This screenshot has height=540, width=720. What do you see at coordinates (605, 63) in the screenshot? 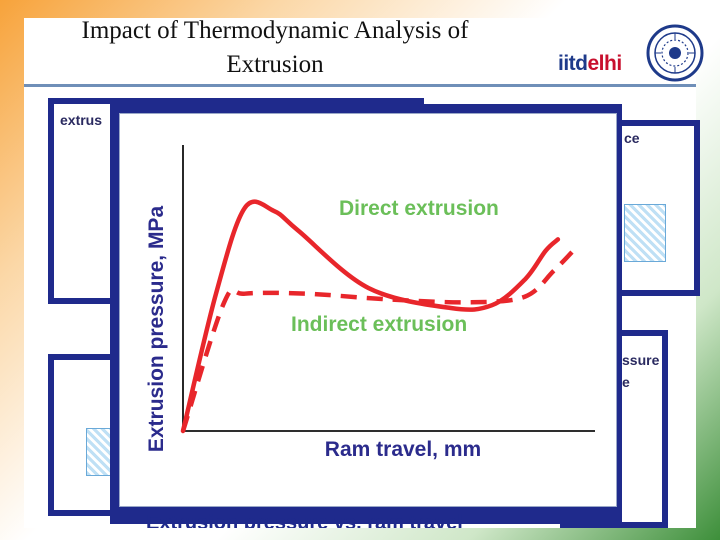
I see `logo-suffix: elhi` at bounding box center [605, 63].